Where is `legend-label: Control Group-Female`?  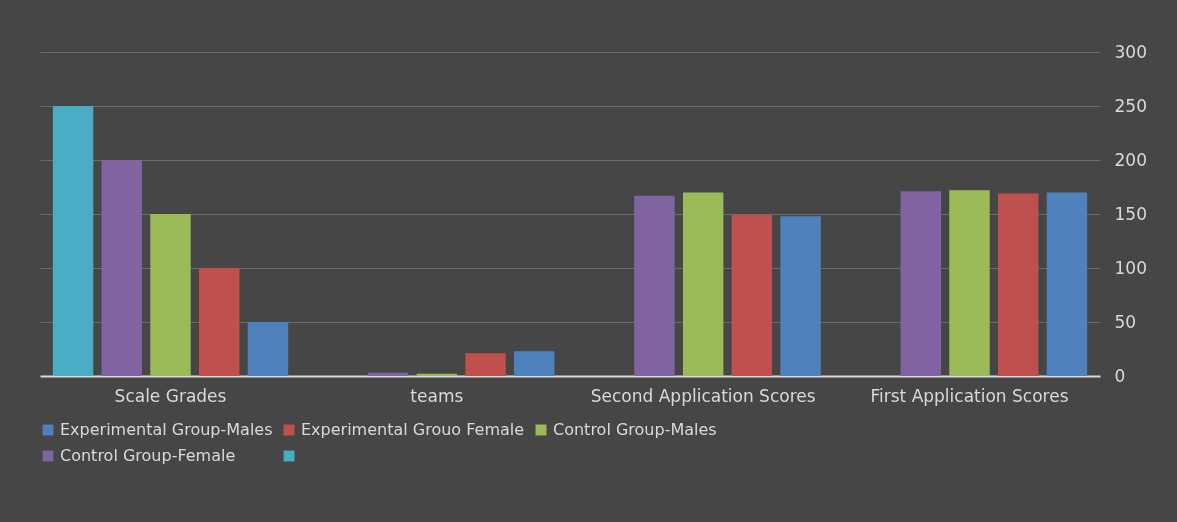 legend-label: Control Group-Female is located at coordinates (148, 455).